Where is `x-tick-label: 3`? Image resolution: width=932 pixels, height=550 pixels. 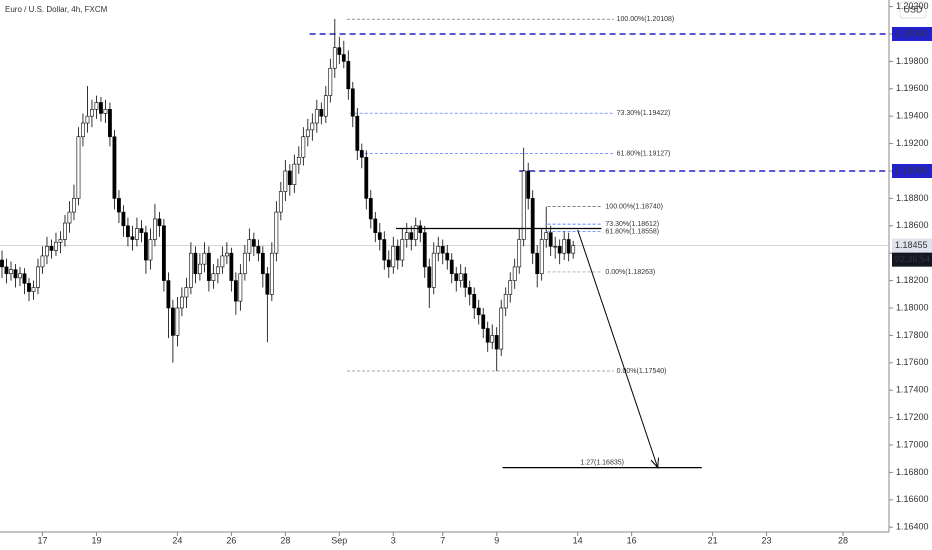 x-tick-label: 3 is located at coordinates (393, 540).